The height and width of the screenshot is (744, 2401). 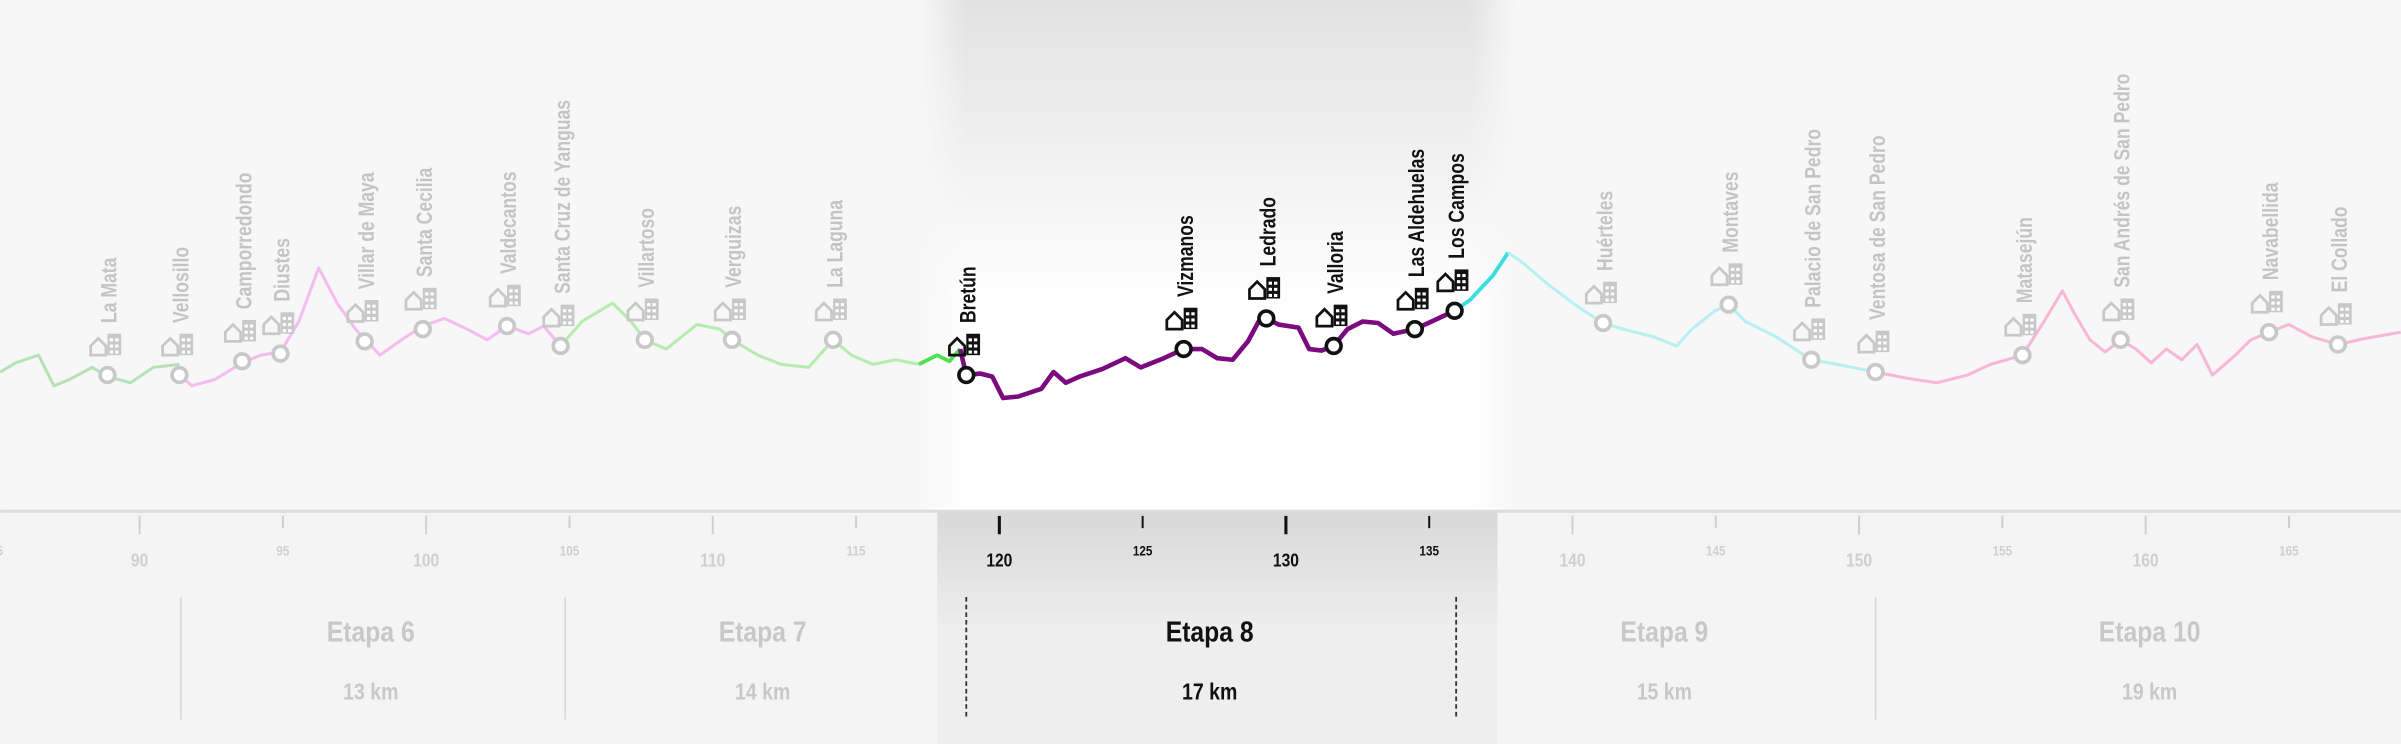 What do you see at coordinates (370, 692) in the screenshot?
I see `stage-distance: 13 km` at bounding box center [370, 692].